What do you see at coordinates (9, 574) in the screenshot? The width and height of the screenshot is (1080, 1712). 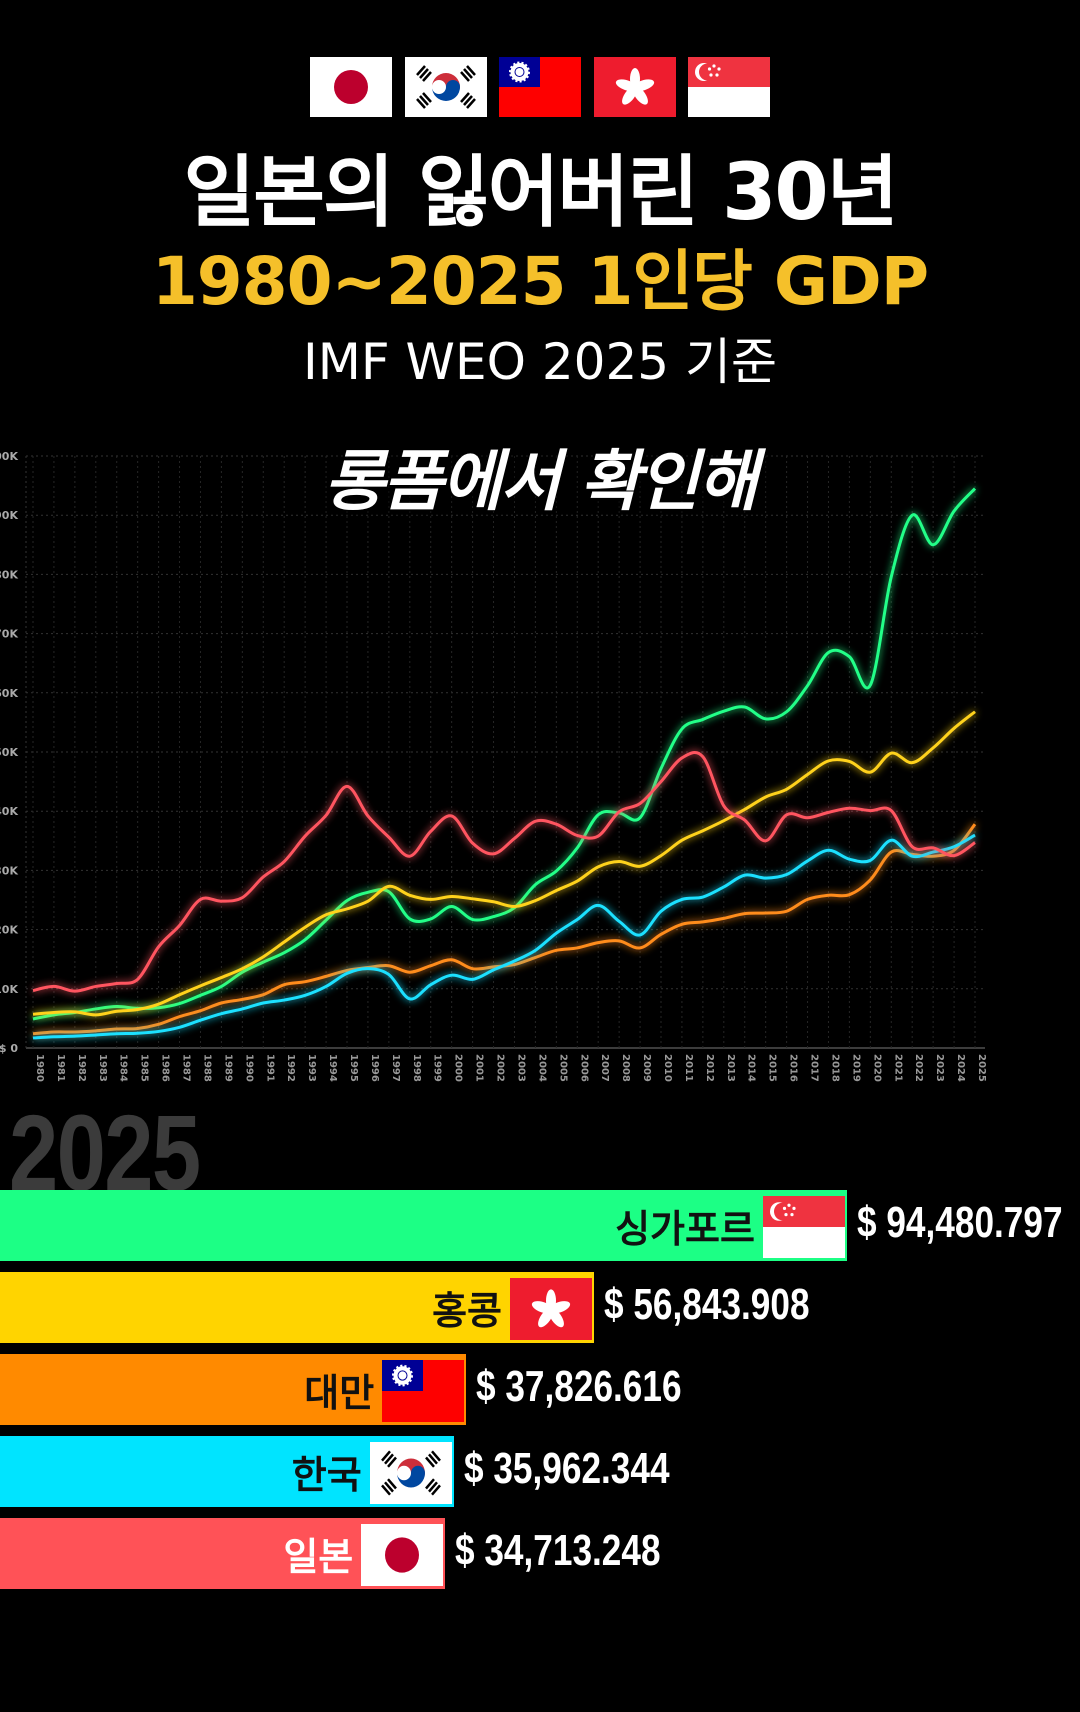 I see `y-tick-label: 80K` at bounding box center [9, 574].